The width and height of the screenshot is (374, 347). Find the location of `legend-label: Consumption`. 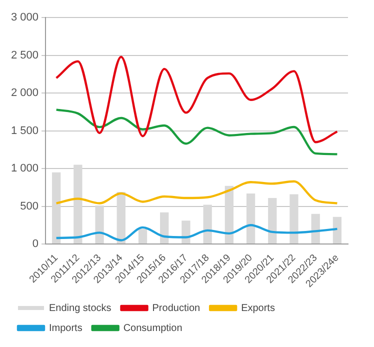

legend-label: Consumption is located at coordinates (152, 328).